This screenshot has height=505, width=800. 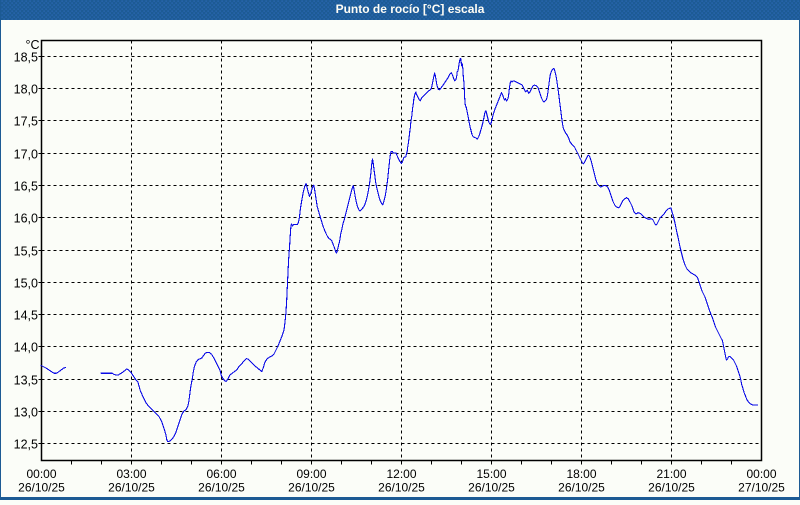 I want to click on svg-text: 27/10/25, so click(x=761, y=488).